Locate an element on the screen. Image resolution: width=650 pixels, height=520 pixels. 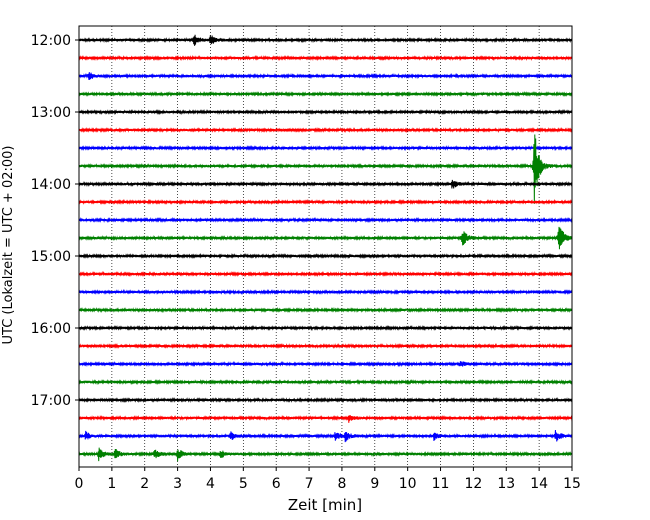
x-tick-label: 8 is located at coordinates (341, 484).